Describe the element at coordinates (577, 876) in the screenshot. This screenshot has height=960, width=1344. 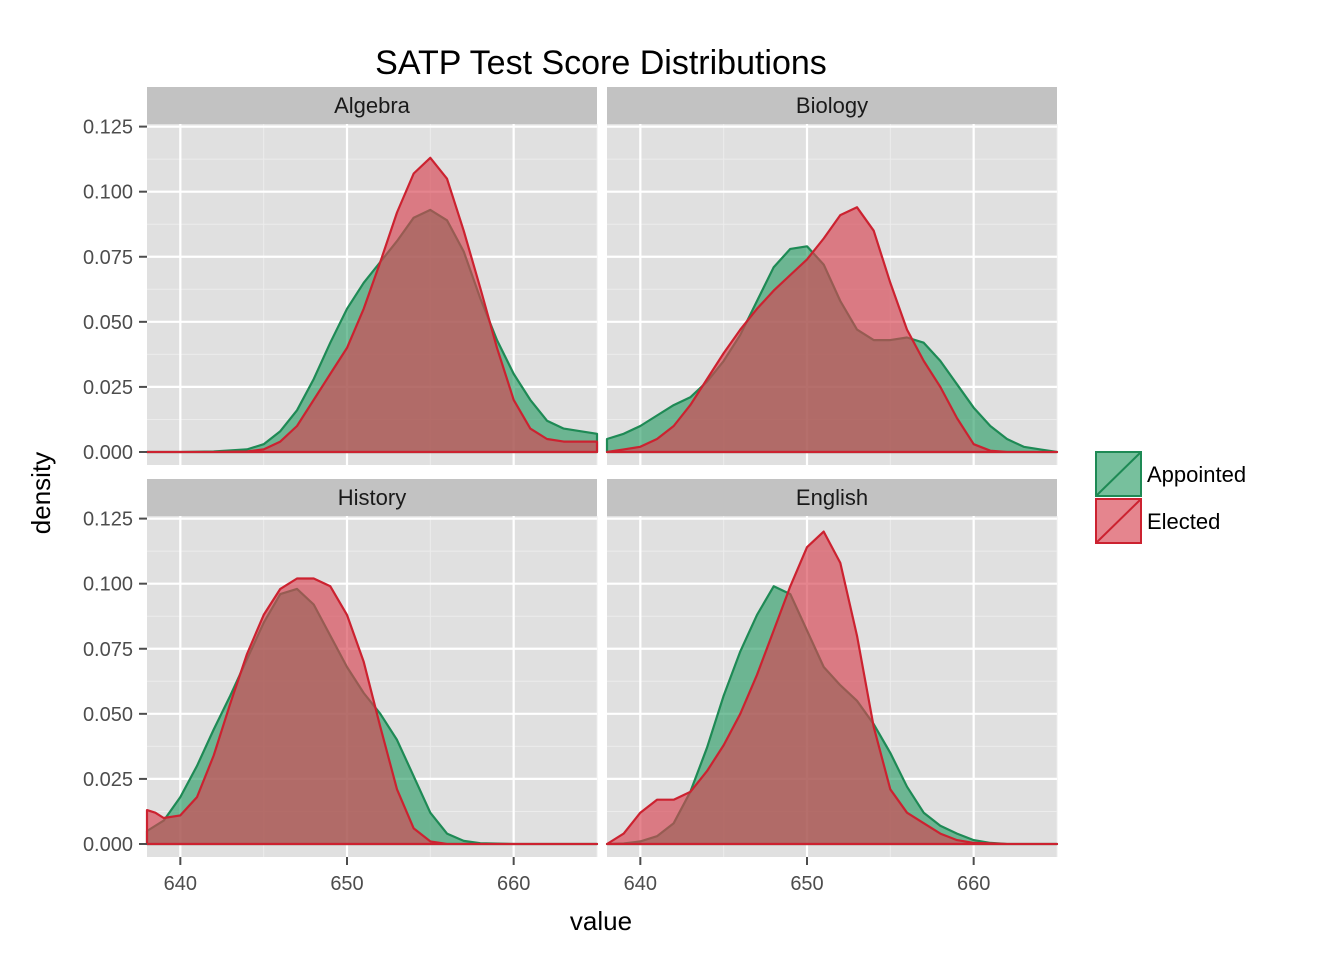
I see `x-axes: 640 650 660 640 650 660` at that location.